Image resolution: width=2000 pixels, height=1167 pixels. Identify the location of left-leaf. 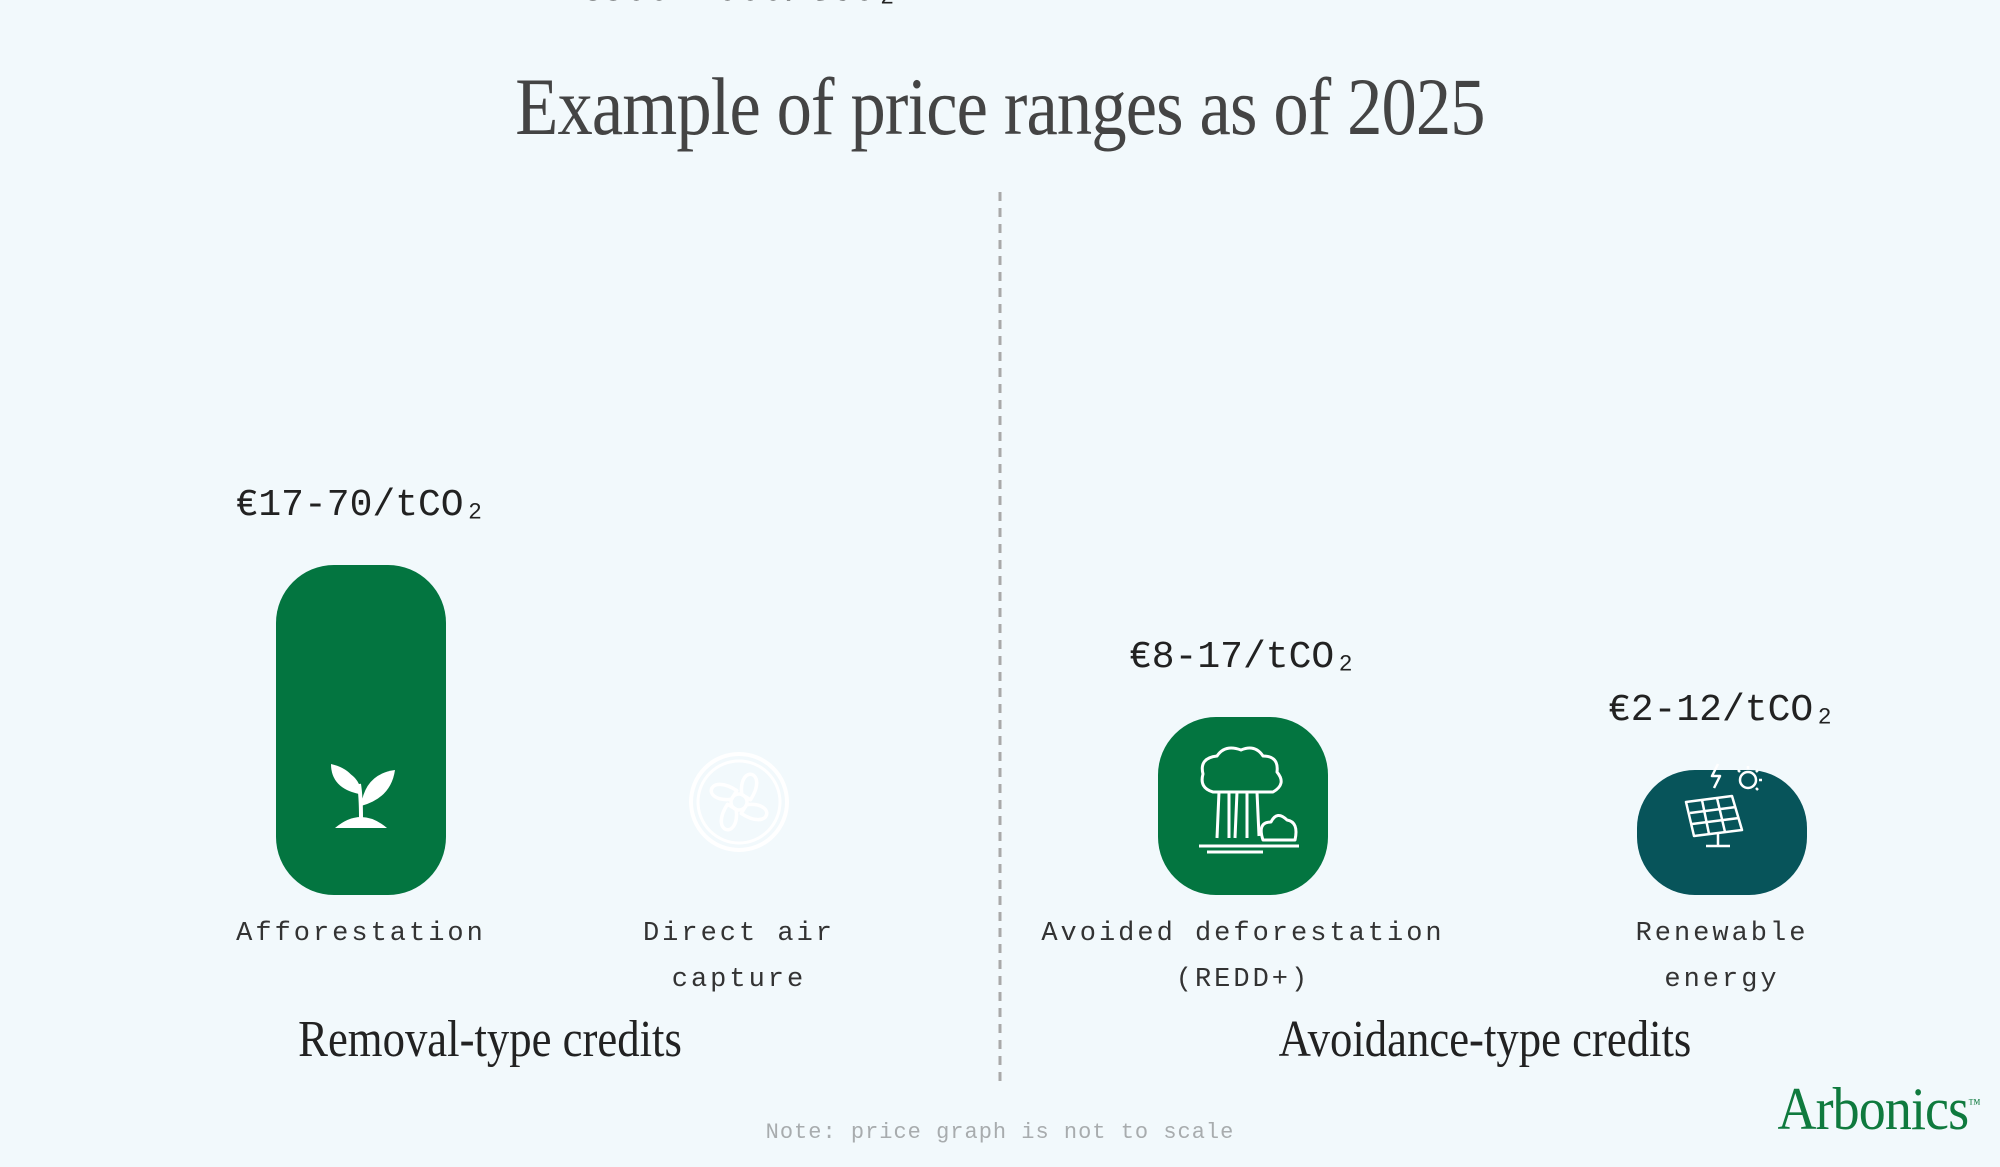
(345, 779).